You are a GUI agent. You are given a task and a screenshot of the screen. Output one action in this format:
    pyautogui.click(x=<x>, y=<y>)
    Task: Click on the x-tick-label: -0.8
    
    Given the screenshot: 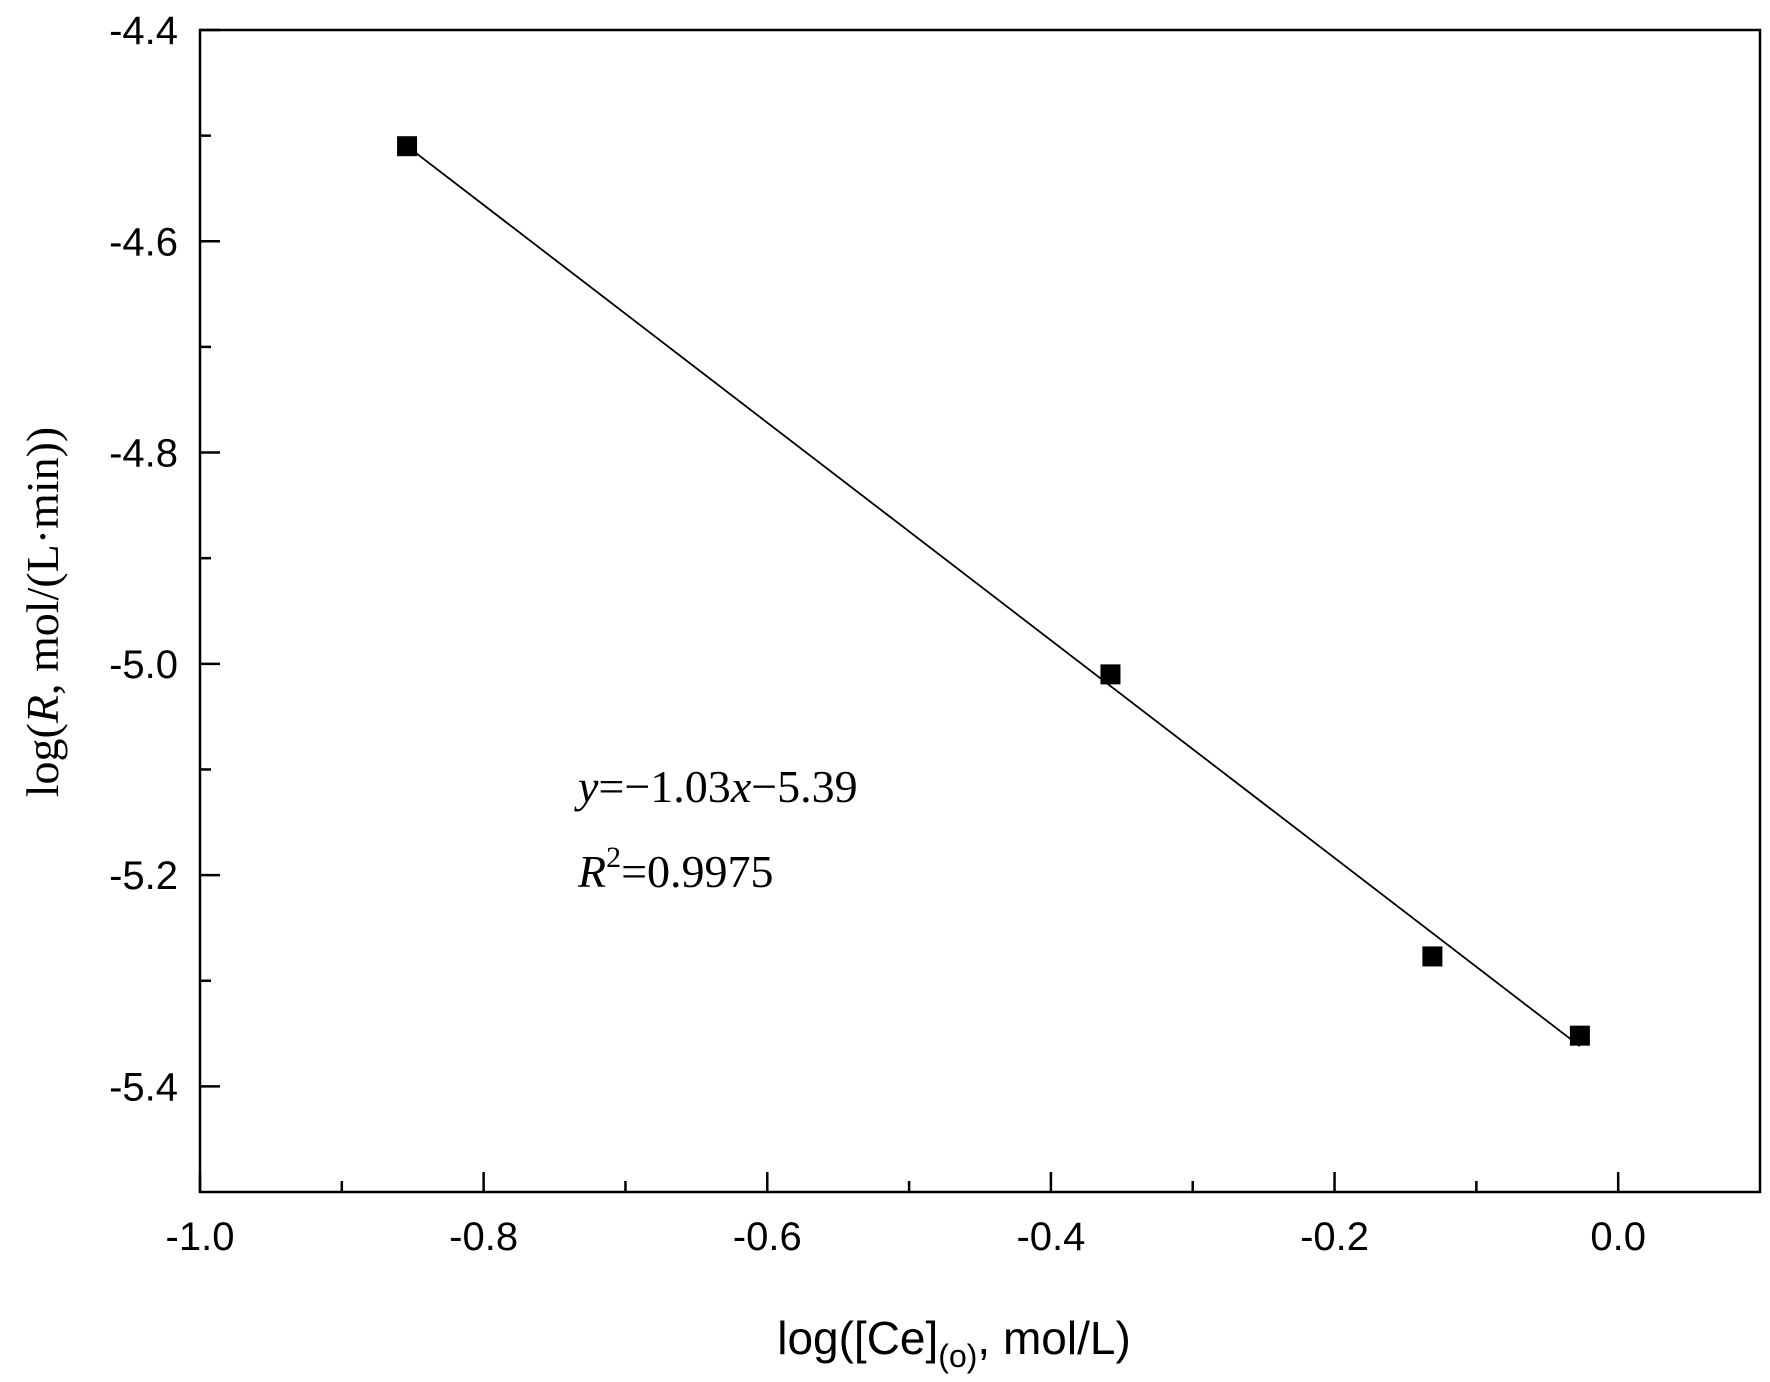 What is the action you would take?
    pyautogui.click(x=483, y=1237)
    